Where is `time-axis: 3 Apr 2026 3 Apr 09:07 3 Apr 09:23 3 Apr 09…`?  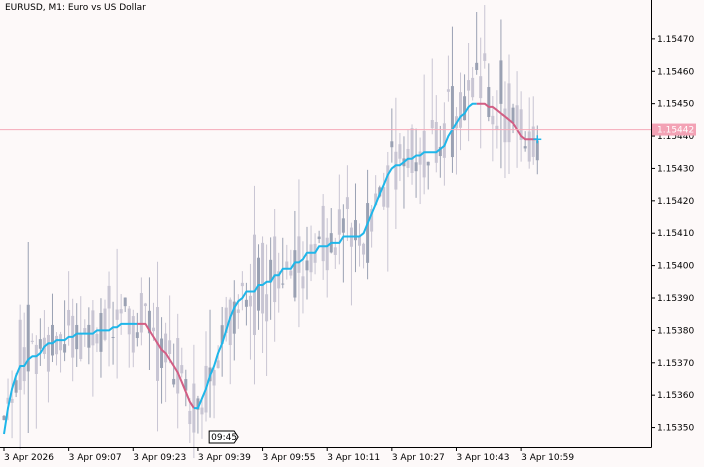
time-axis: 3 Apr 2026 3 Apr 09:07 3 Apr 09:23 3 Apr 09… is located at coordinates (288, 455).